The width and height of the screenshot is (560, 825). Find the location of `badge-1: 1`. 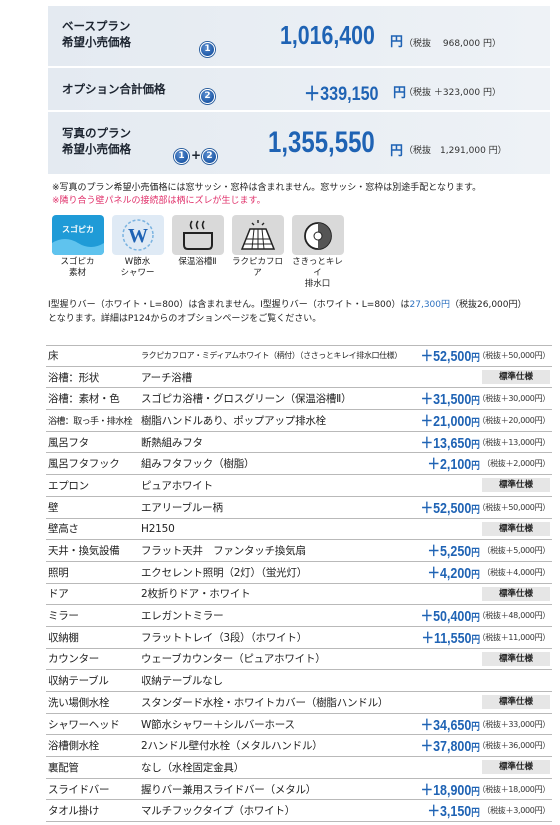

badge-1: 1 is located at coordinates (207, 49).